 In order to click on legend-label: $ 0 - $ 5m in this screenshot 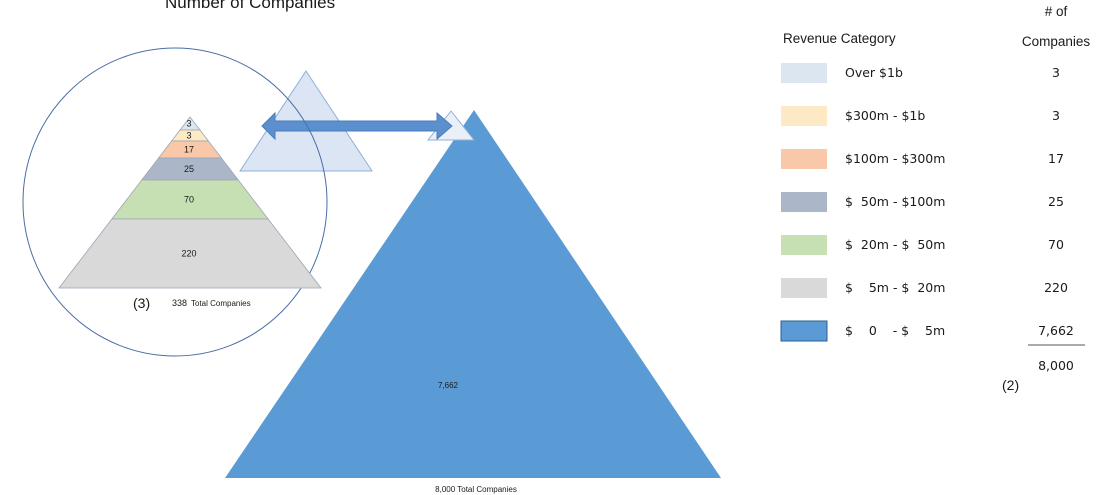, I will do `click(895, 330)`.